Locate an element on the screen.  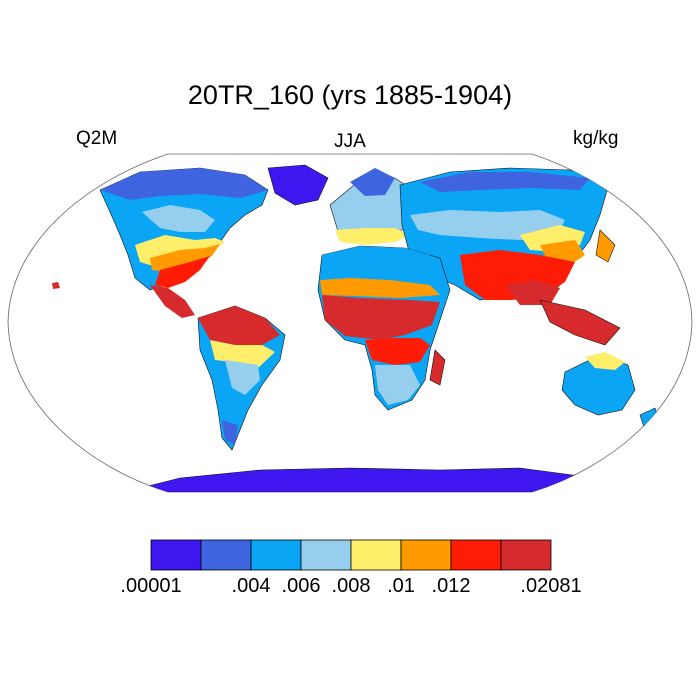
colorbar-label: .004 is located at coordinates (251, 586).